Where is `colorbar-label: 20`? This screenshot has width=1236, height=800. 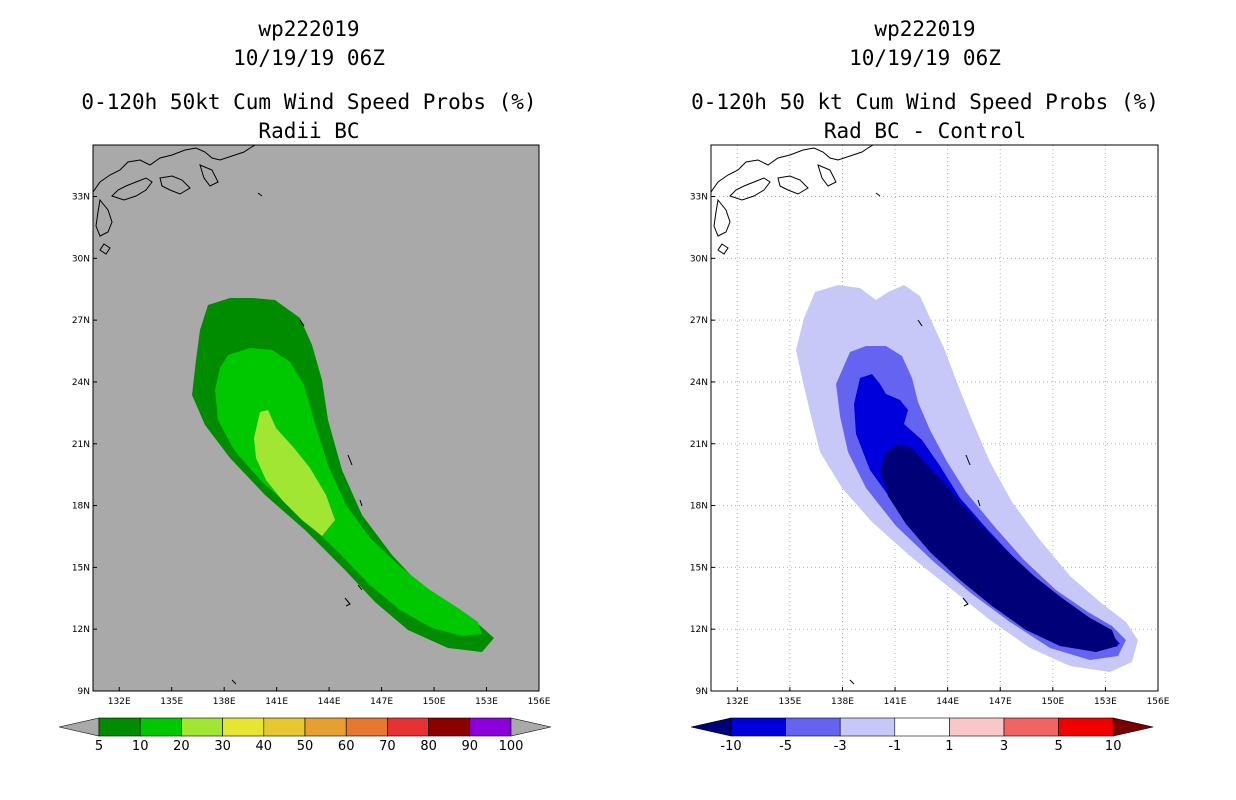
colorbar-label: 20 is located at coordinates (181, 746).